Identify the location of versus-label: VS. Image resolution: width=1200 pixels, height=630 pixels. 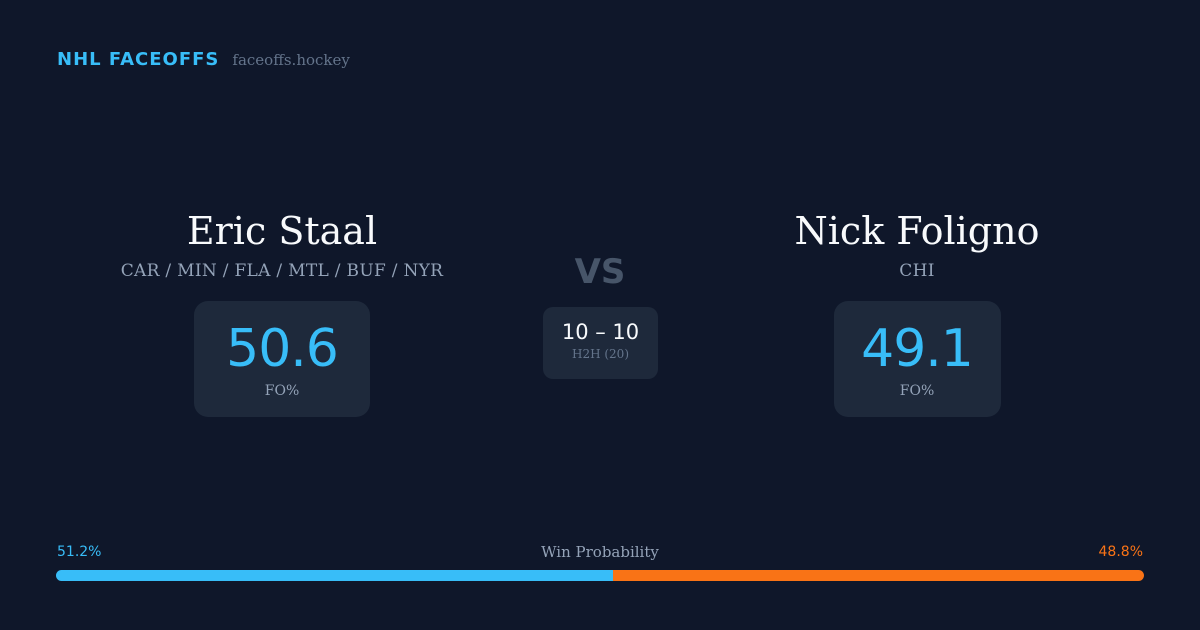
(600, 272).